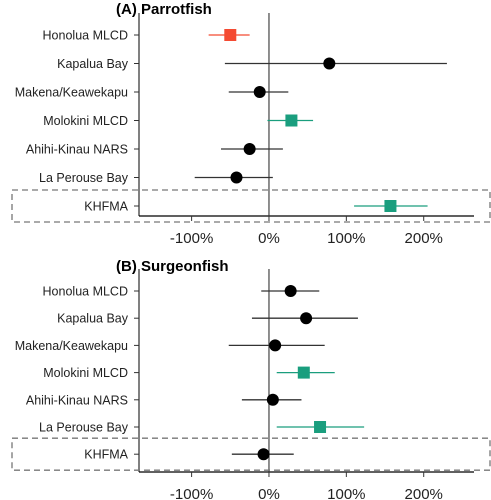  What do you see at coordinates (164, 9) in the screenshot?
I see `panel-title: (A) Parrotfish` at bounding box center [164, 9].